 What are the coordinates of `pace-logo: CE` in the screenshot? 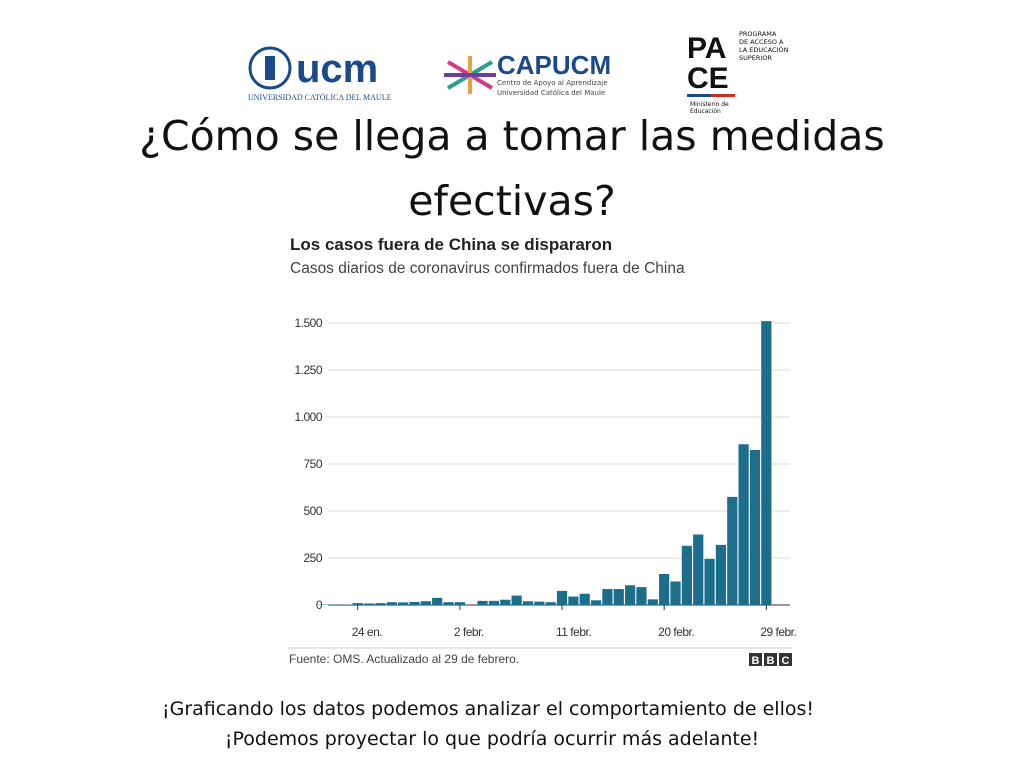 It's located at (708, 78).